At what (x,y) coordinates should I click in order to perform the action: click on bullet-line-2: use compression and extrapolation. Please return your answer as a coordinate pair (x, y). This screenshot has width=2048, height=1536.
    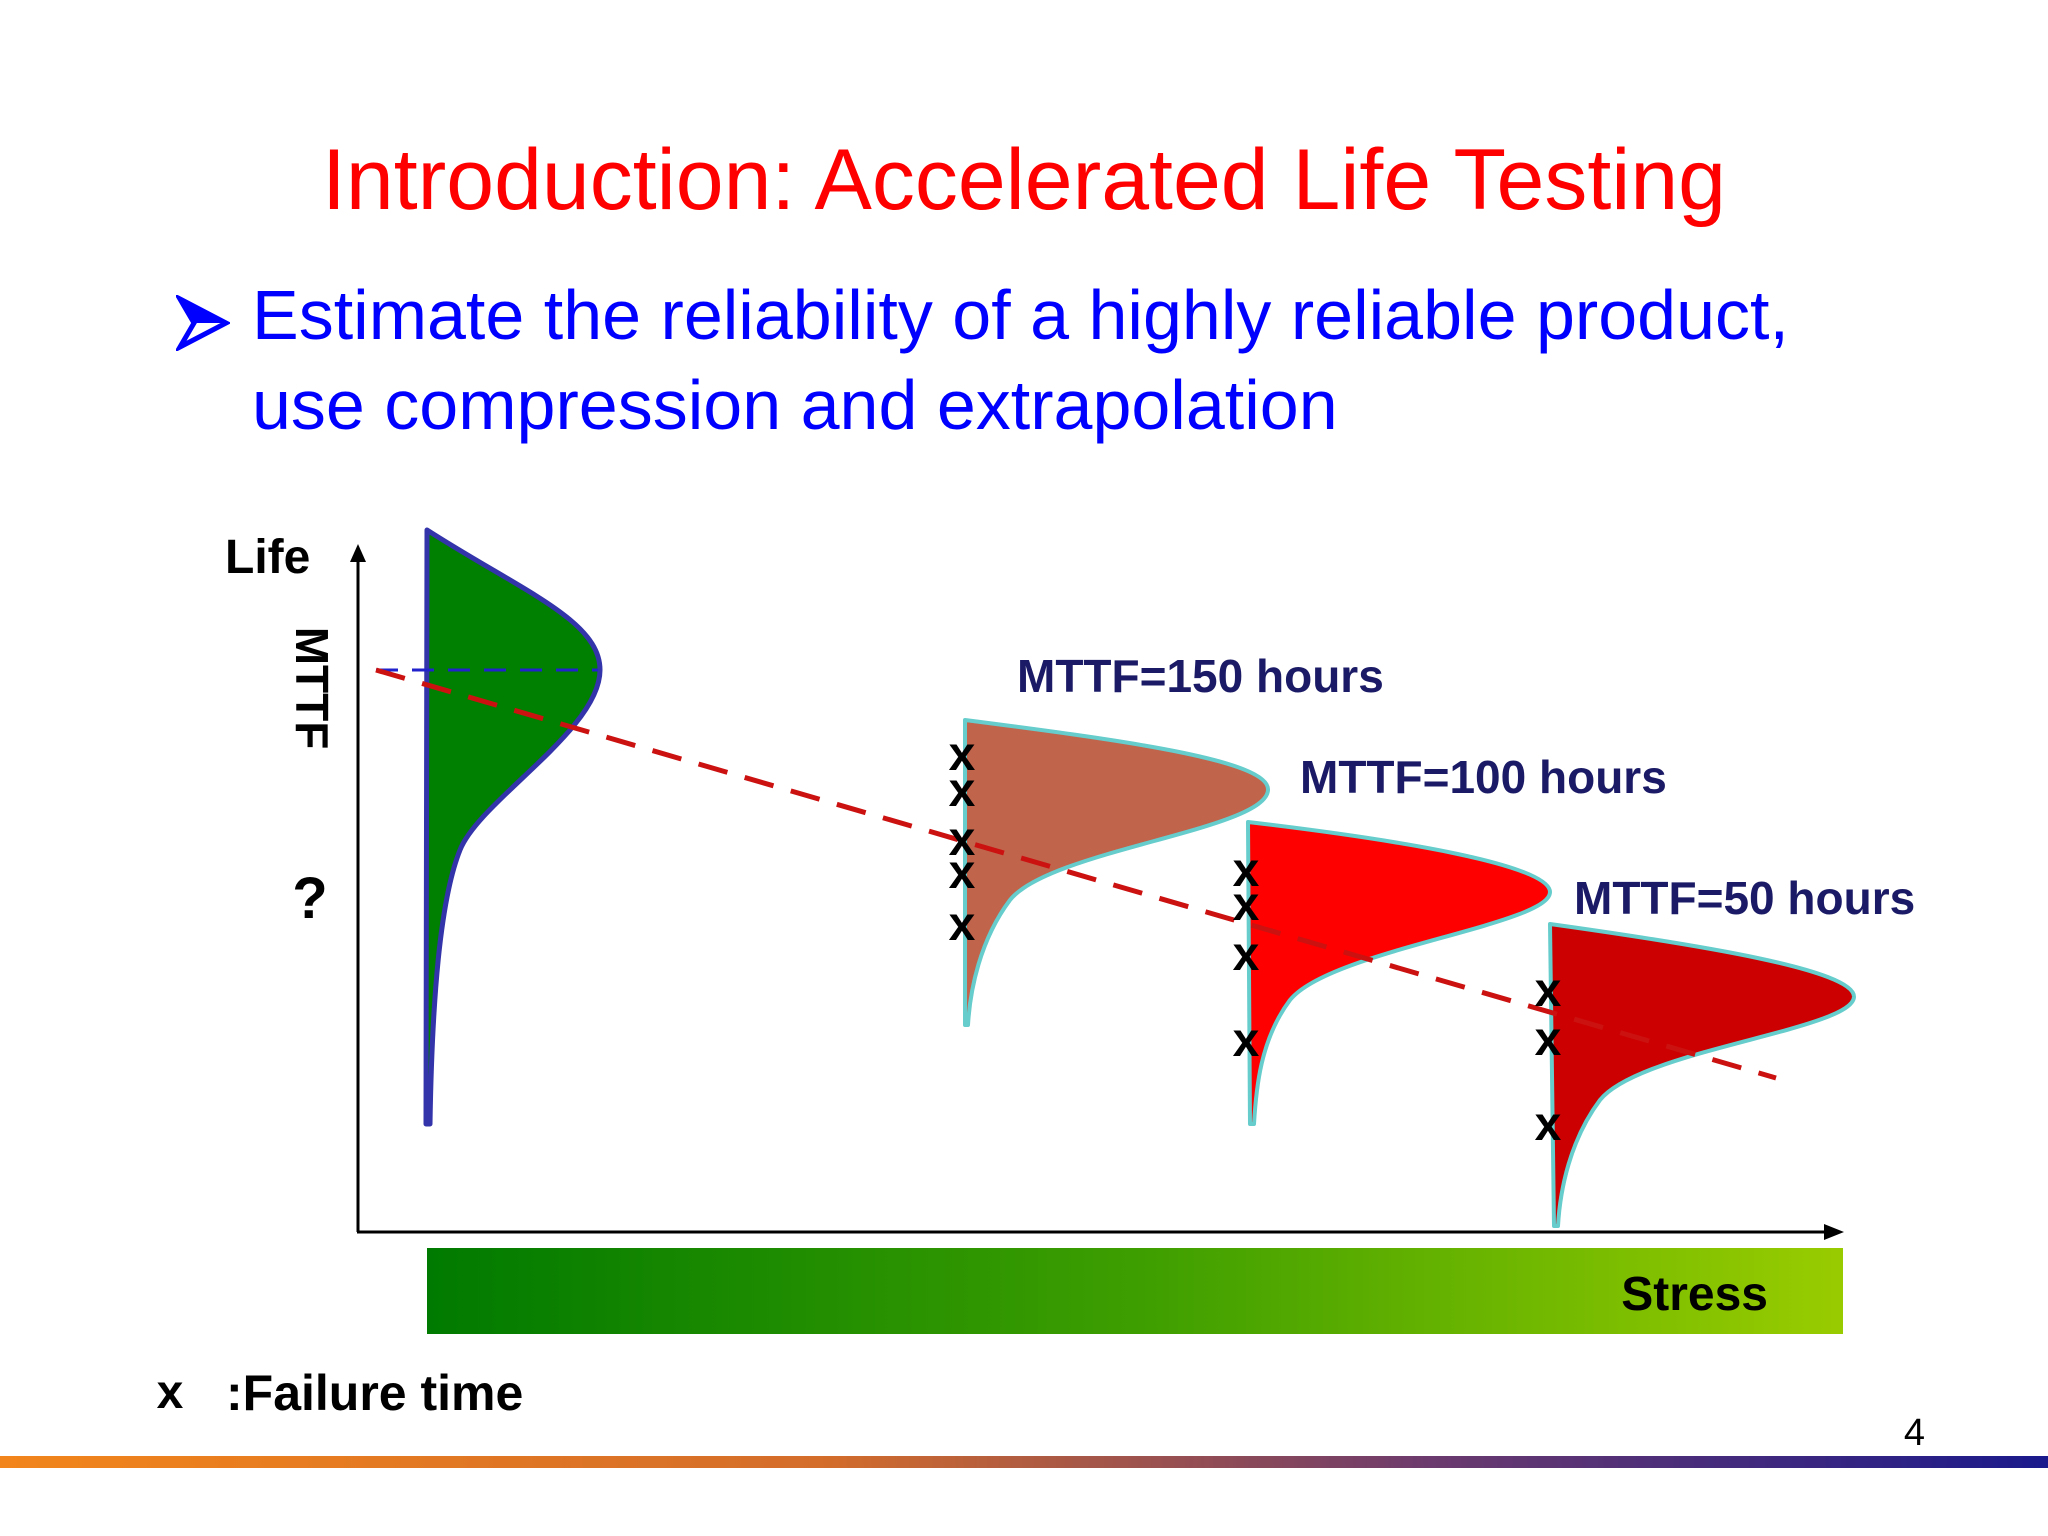
    Looking at the image, I should click on (795, 405).